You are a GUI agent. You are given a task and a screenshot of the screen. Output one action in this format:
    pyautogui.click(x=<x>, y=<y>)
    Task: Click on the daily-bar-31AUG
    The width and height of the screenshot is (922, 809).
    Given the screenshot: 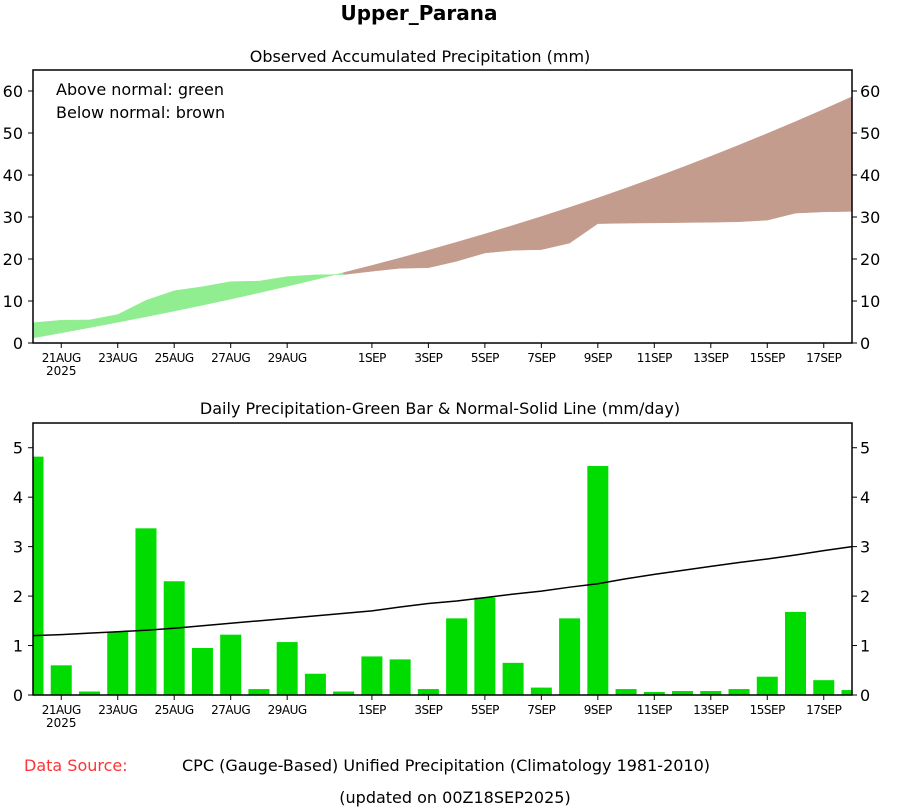 What is the action you would take?
    pyautogui.click(x=344, y=693)
    